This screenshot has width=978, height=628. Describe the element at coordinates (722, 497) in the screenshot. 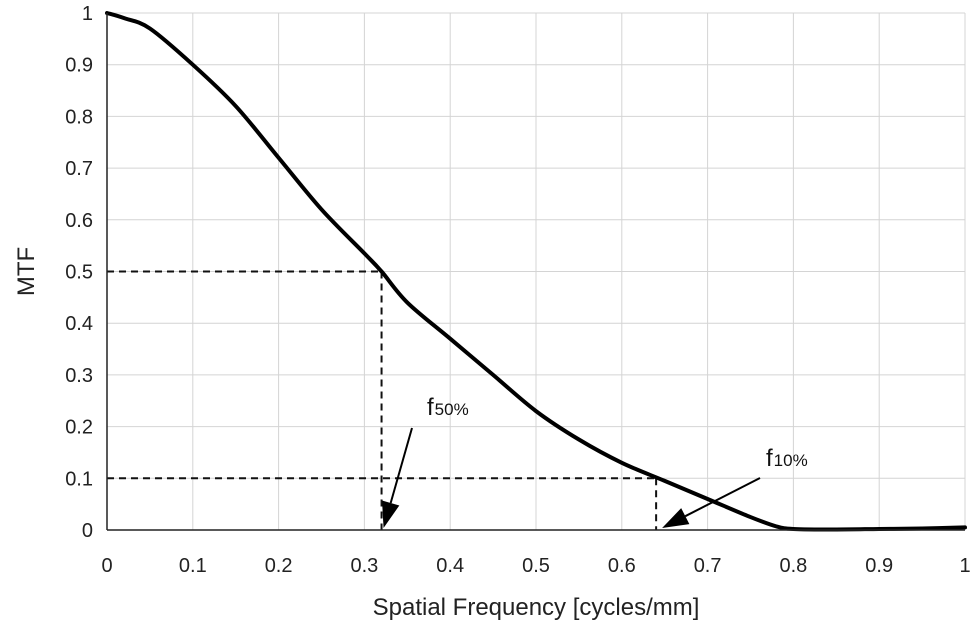

I see `annotation-arrow-shaft-10%` at that location.